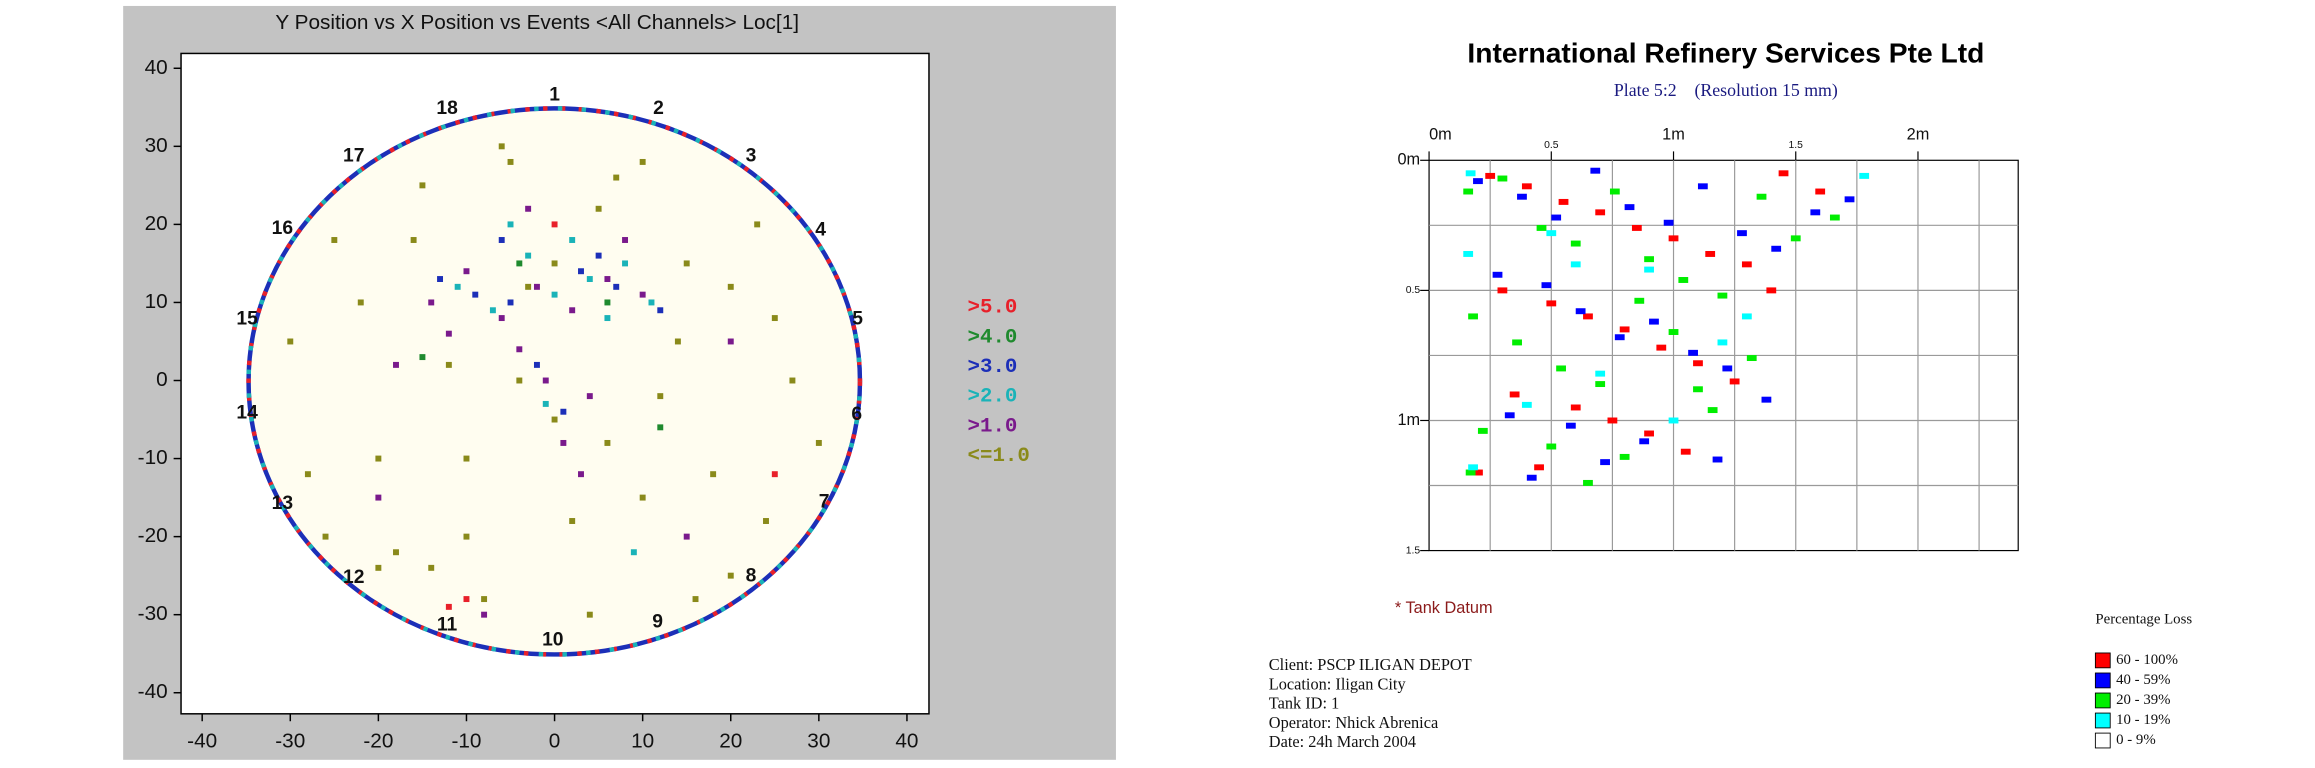 This screenshot has width=2315, height=768. What do you see at coordinates (1342, 741) in the screenshot?
I see `info-line: Date: 24h March 2004` at bounding box center [1342, 741].